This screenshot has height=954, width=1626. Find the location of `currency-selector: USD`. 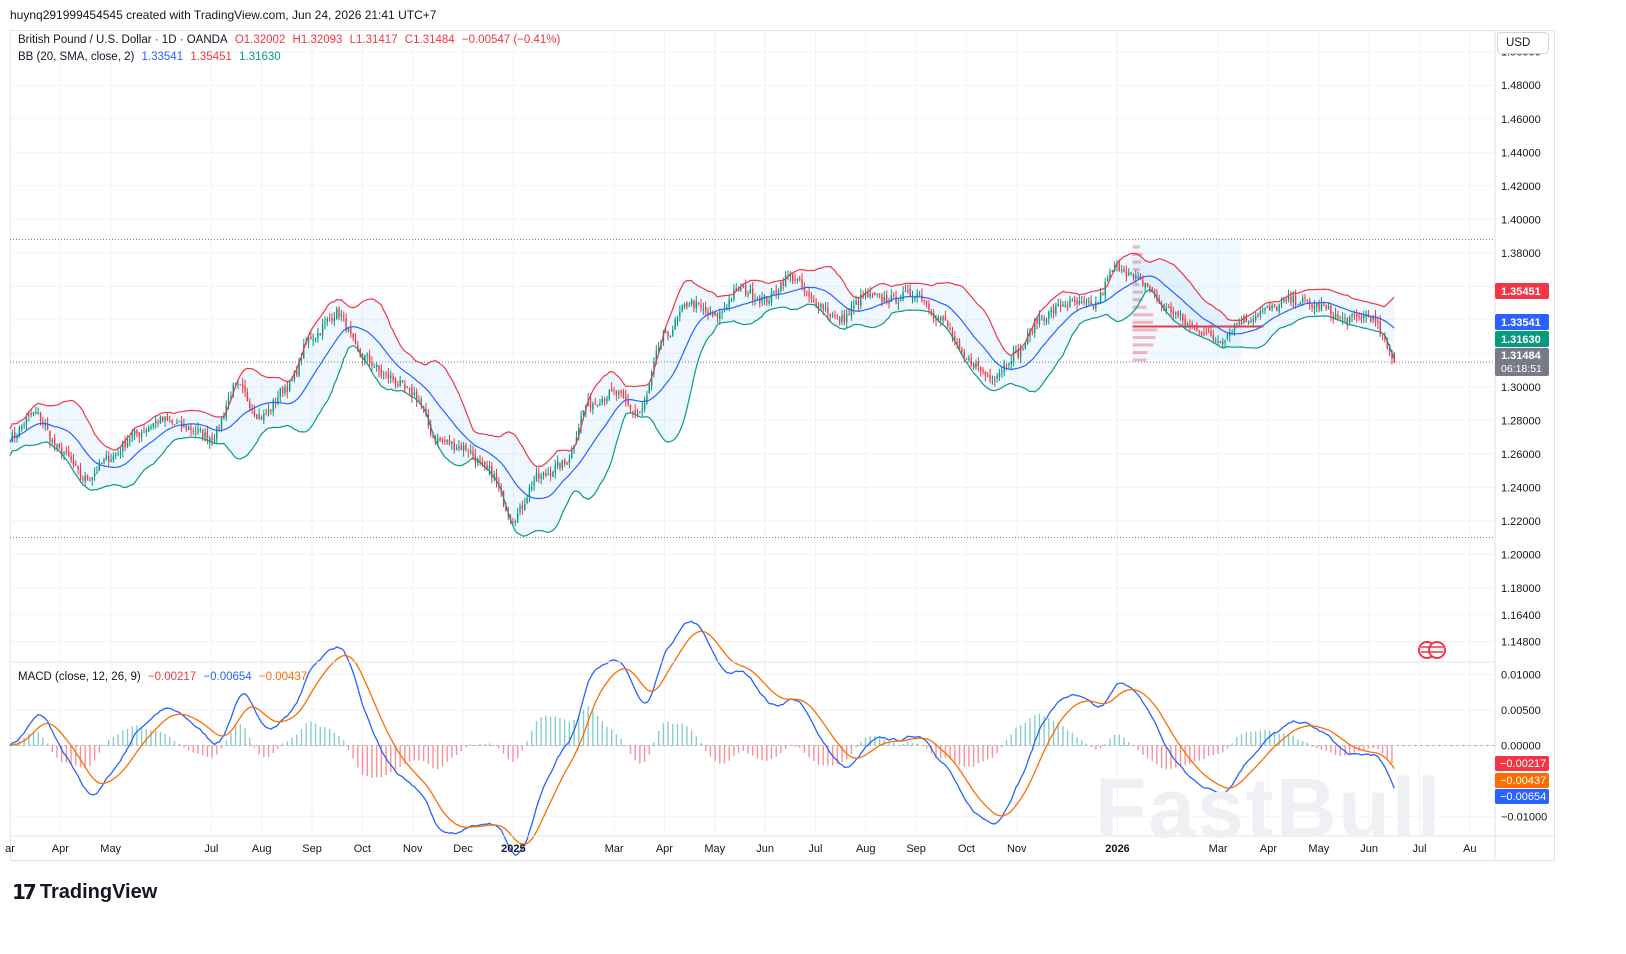

currency-selector: USD is located at coordinates (1523, 43).